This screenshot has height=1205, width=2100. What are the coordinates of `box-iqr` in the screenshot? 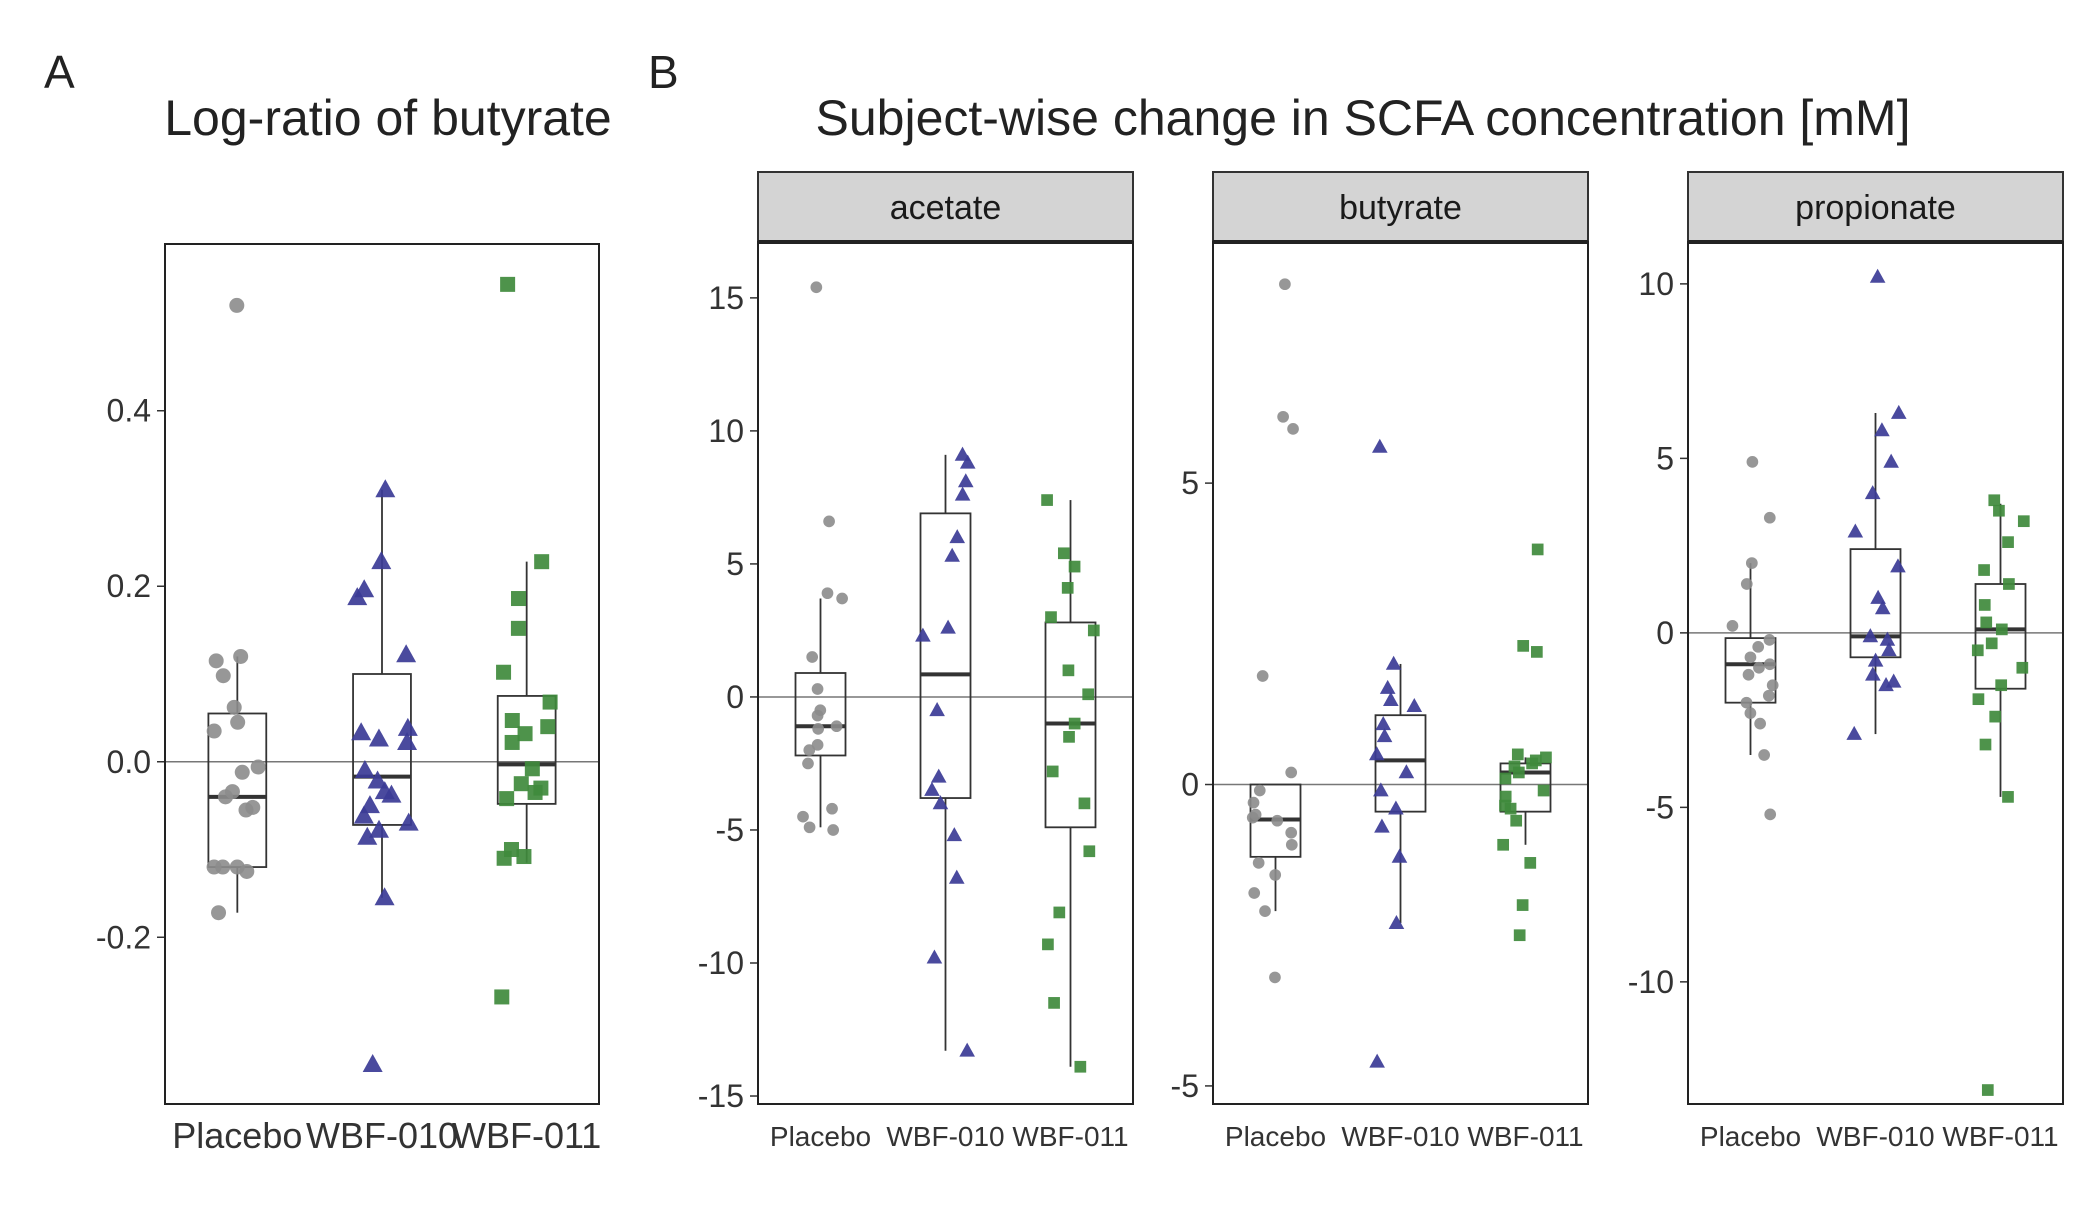 It's located at (526, 750).